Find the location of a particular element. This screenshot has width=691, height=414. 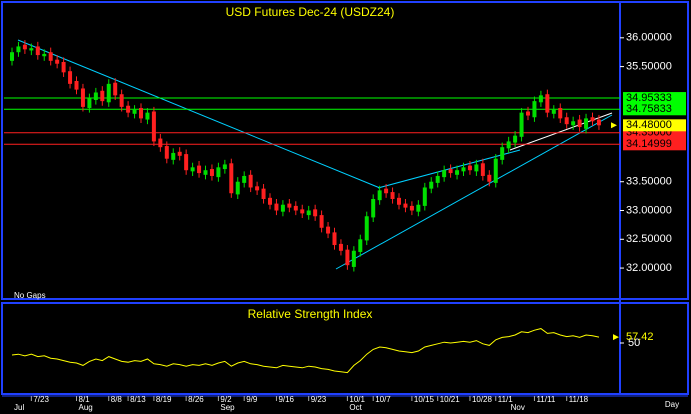

y-tick-label: 35.50000 is located at coordinates (649, 66).